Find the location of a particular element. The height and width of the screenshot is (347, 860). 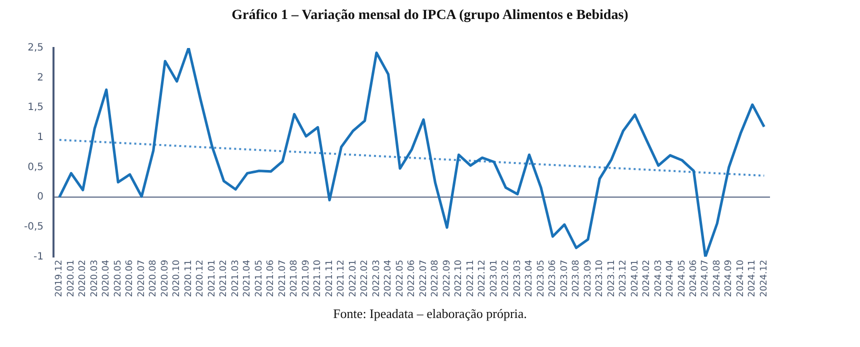

x-tick-label: 2024.02 is located at coordinates (647, 278).